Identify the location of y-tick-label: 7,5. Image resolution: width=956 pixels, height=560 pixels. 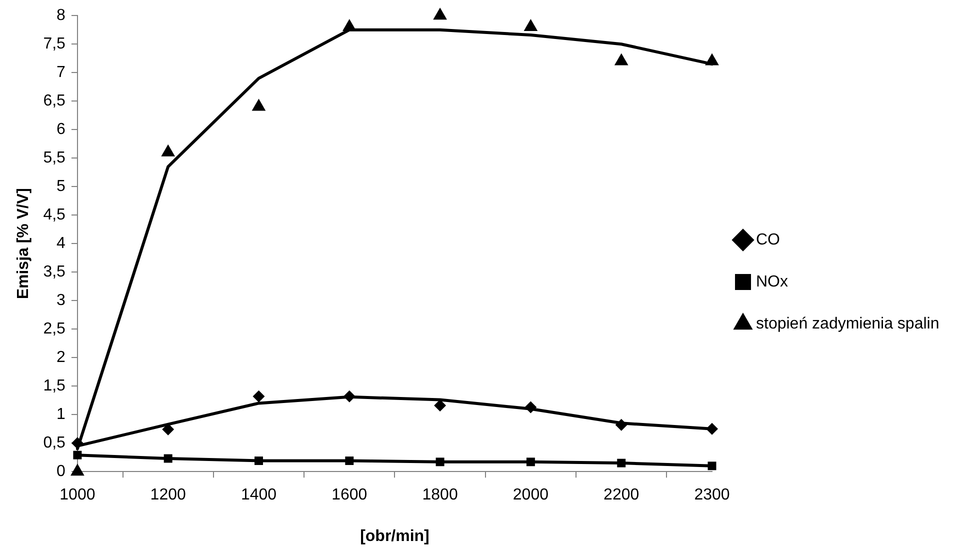
(54, 44).